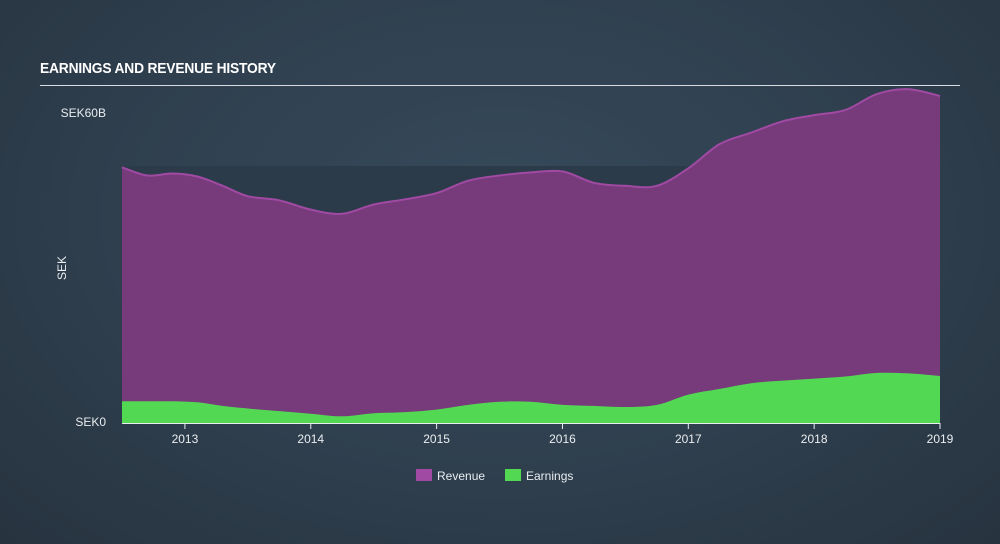  I want to click on legend-revenue-label: Revenue, so click(461, 476).